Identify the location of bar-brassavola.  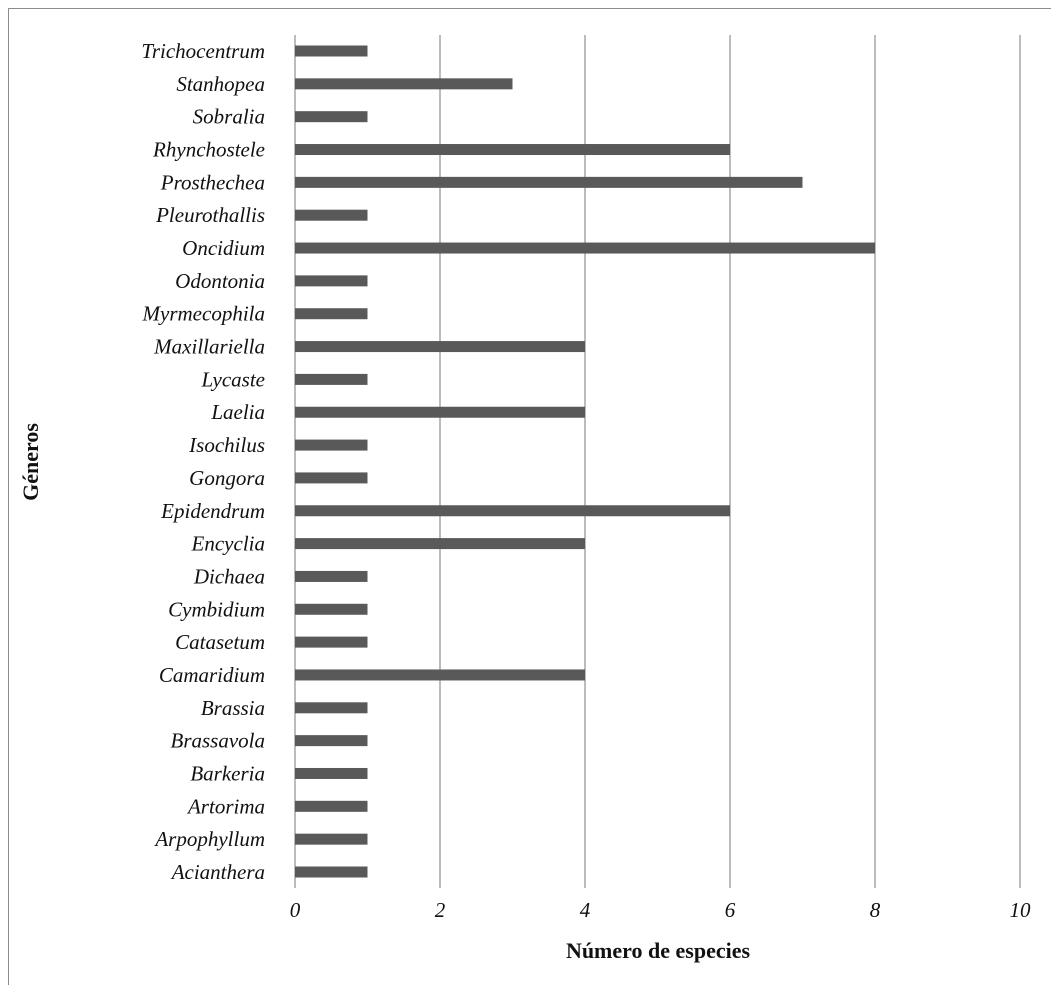
(331, 741).